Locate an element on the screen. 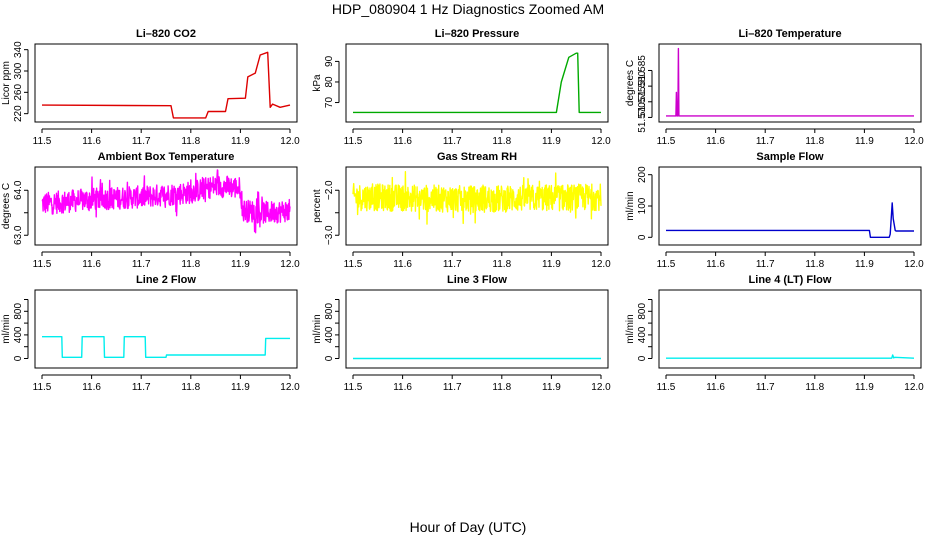 The image size is (936, 540). panel-title: Gas Stream RH is located at coordinates (477, 157).